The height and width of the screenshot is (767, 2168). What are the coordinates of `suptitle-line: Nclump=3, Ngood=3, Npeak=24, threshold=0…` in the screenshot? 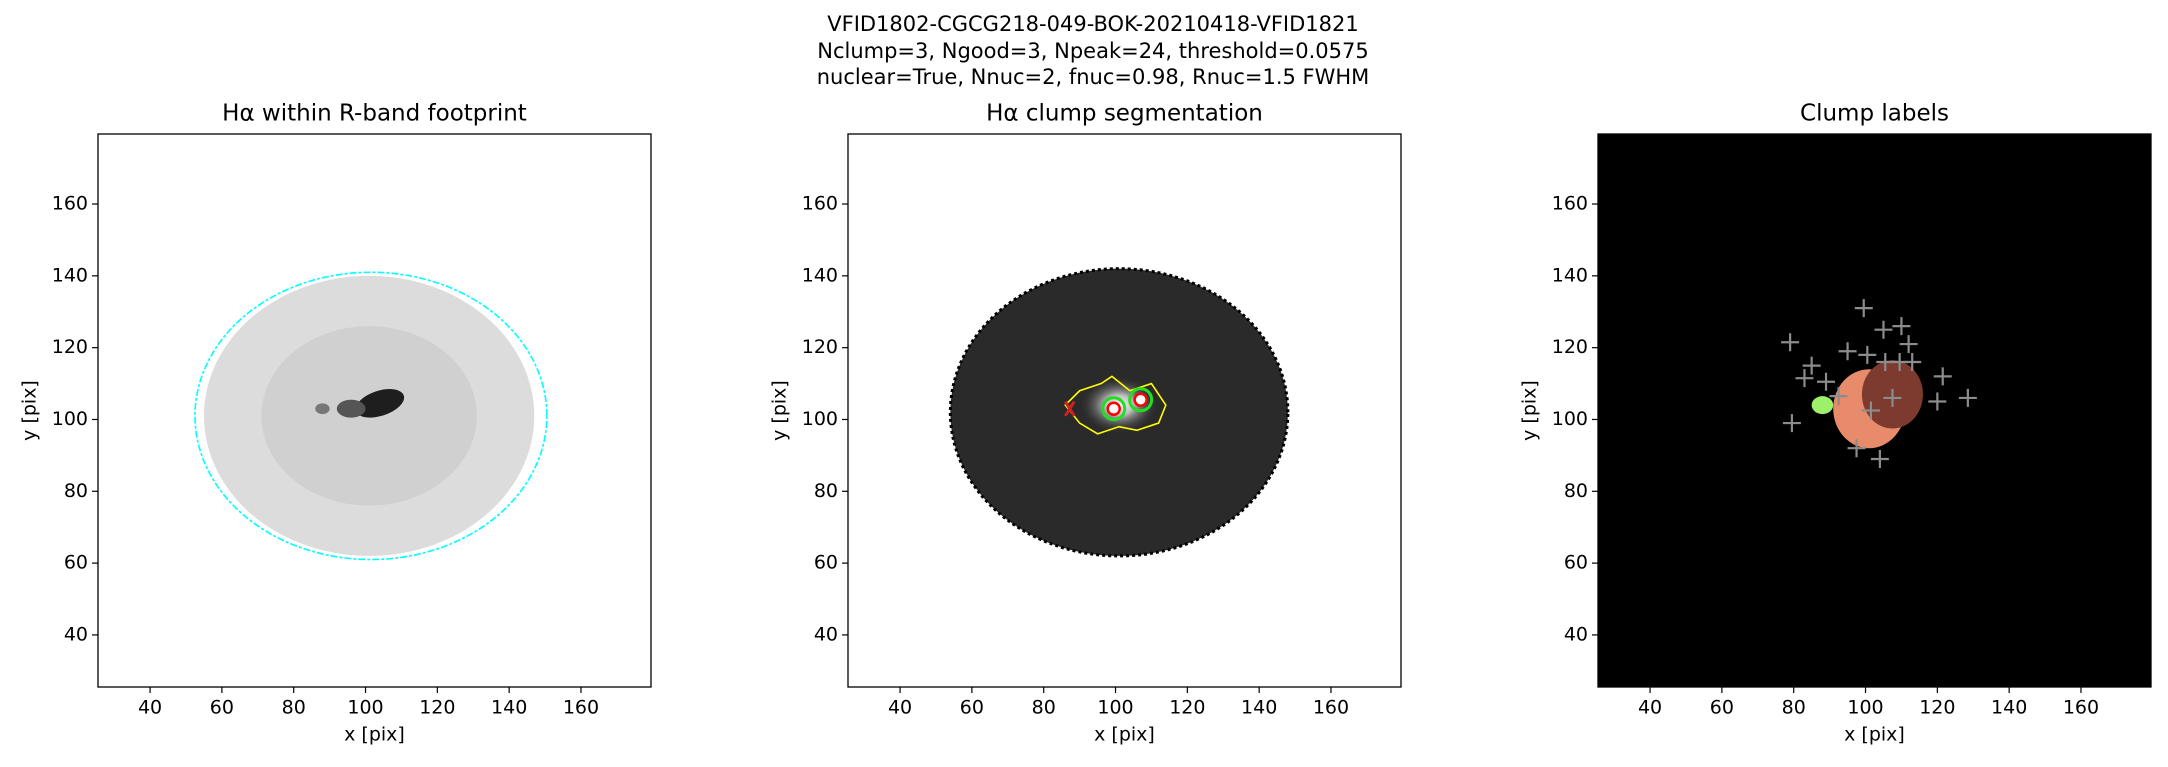 It's located at (1093, 51).